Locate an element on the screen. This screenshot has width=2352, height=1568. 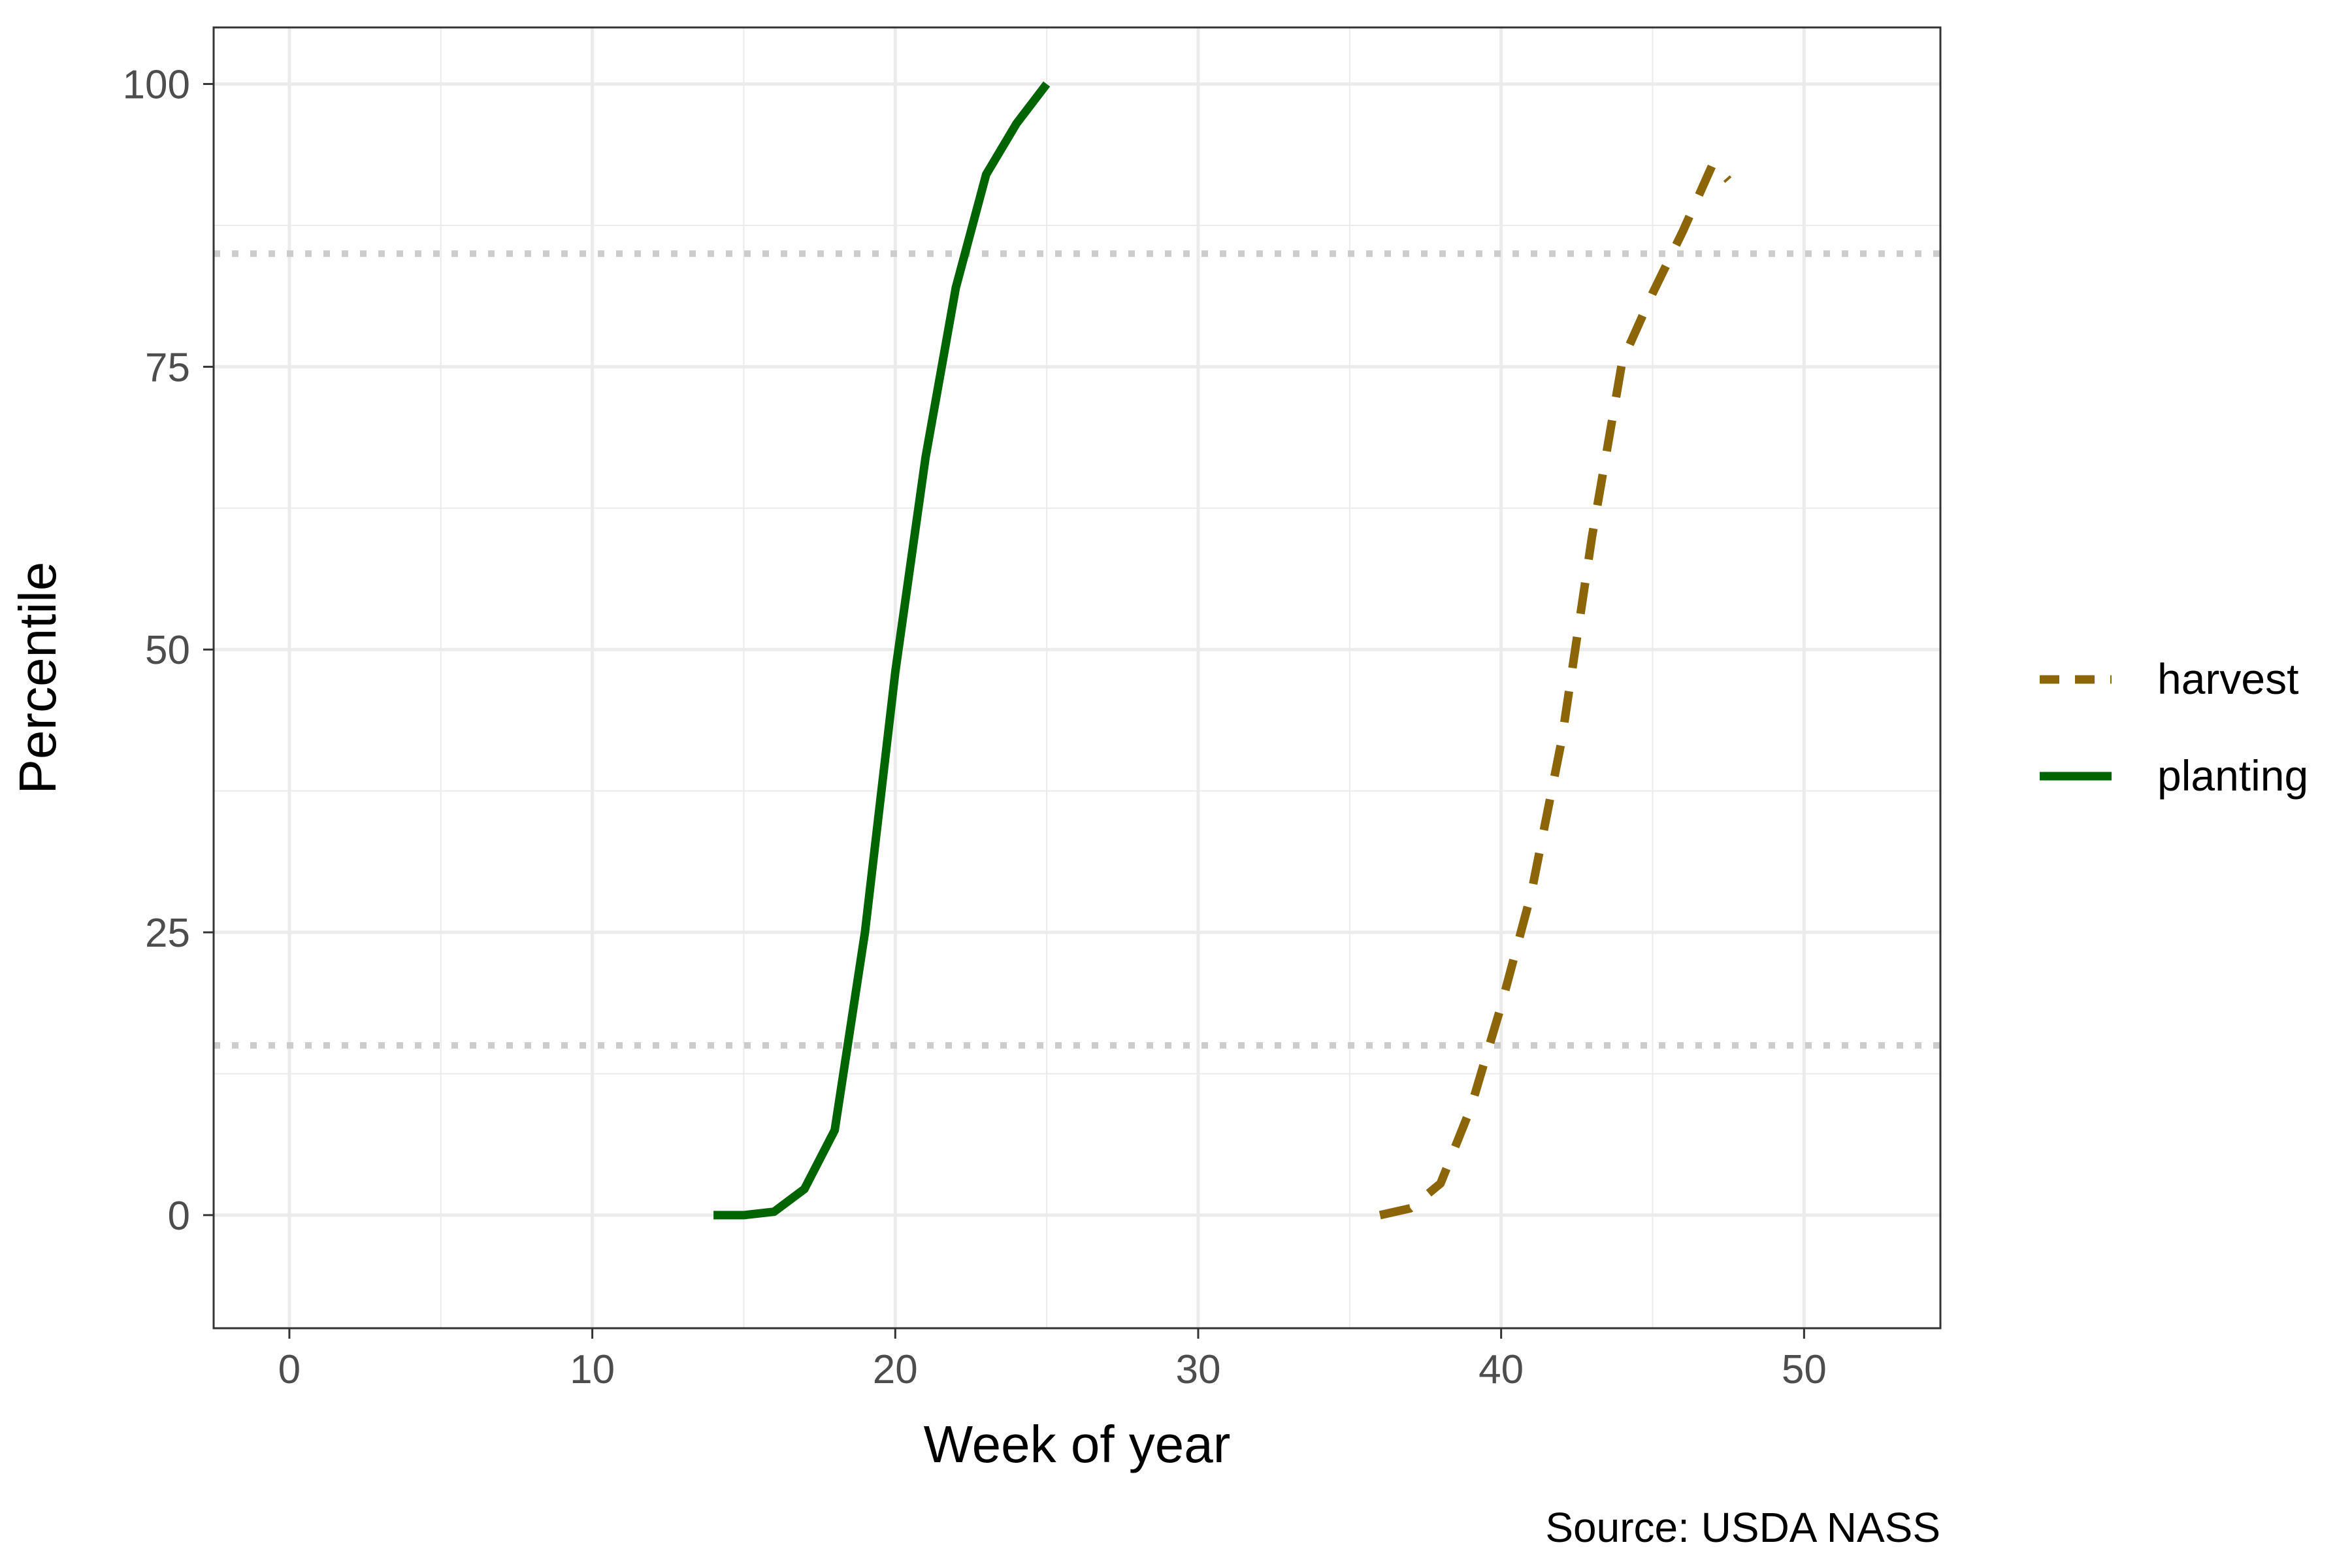
legend-label-planting: planting is located at coordinates (2232, 775).